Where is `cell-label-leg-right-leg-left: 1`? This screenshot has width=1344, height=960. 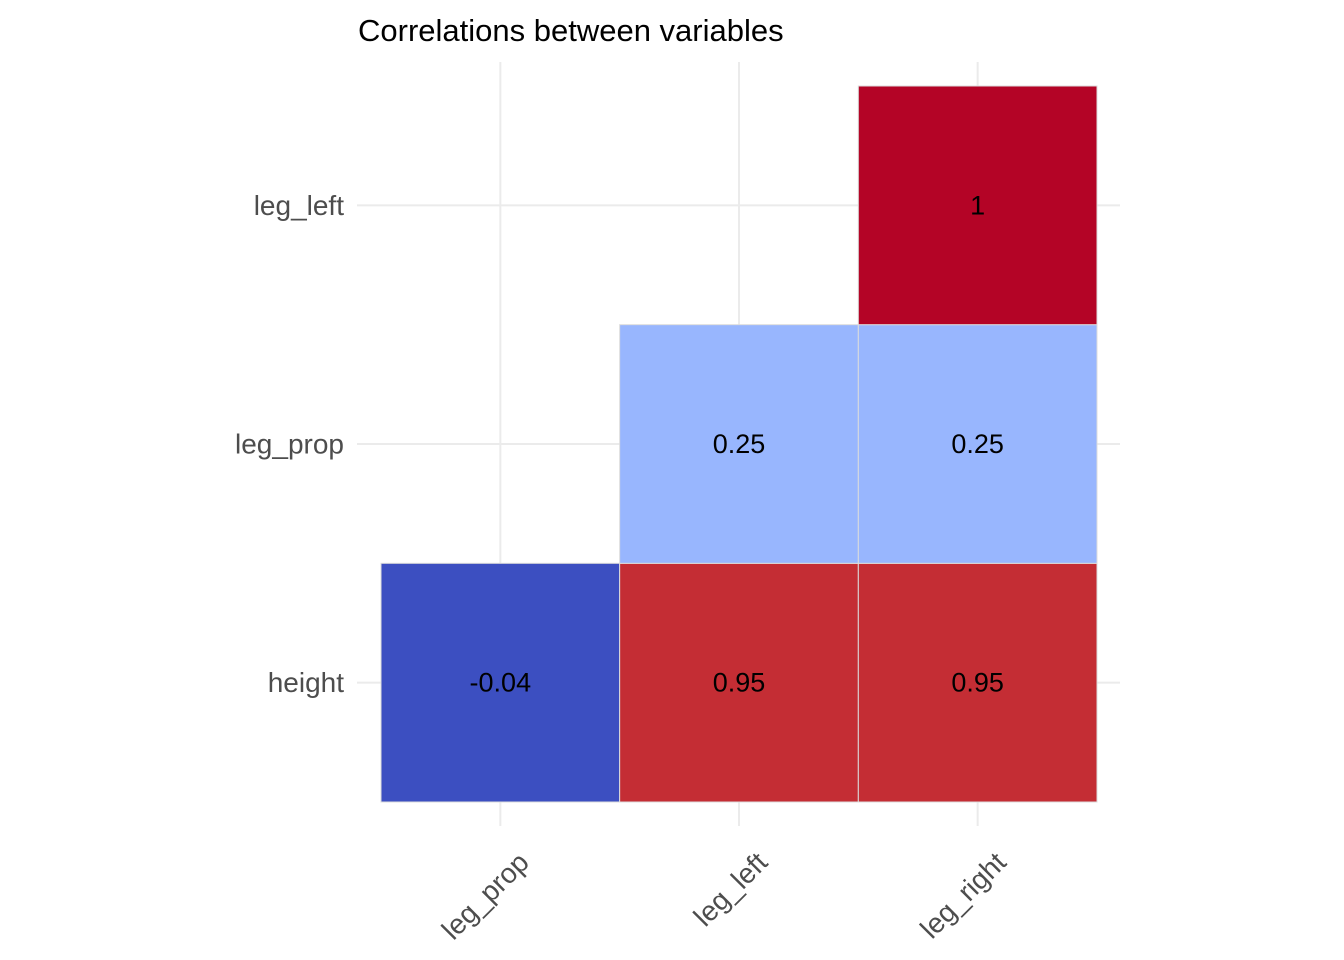
cell-label-leg-right-leg-left: 1 is located at coordinates (977, 205).